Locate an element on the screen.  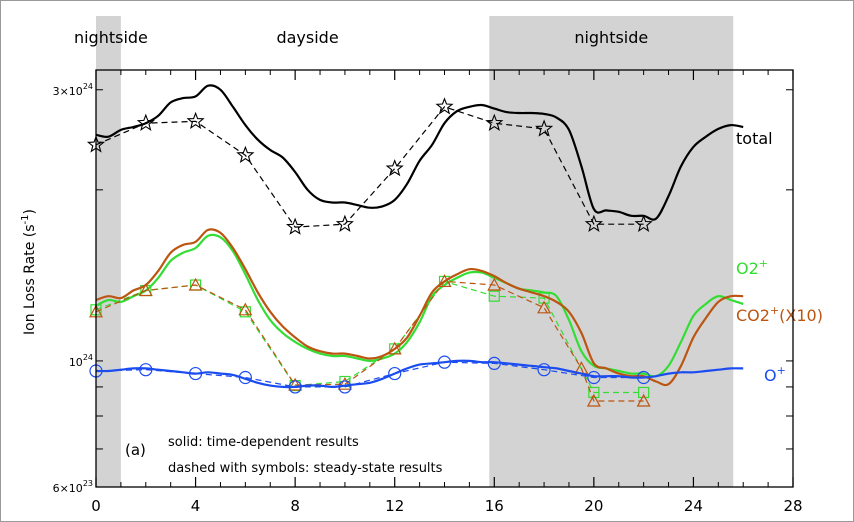
region-labels: nightside dayside nightside is located at coordinates (361, 37).